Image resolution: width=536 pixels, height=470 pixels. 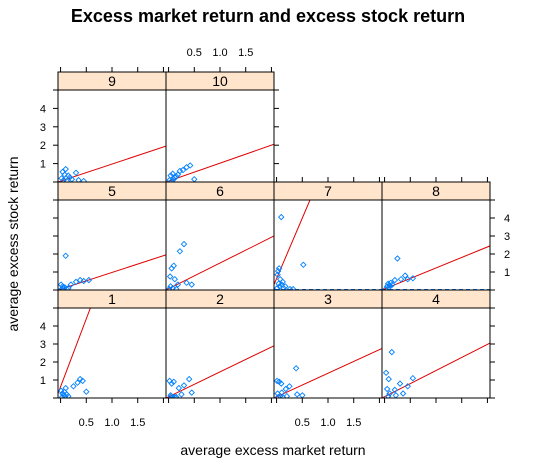 I want to click on panel-1: 1, so click(x=112, y=344).